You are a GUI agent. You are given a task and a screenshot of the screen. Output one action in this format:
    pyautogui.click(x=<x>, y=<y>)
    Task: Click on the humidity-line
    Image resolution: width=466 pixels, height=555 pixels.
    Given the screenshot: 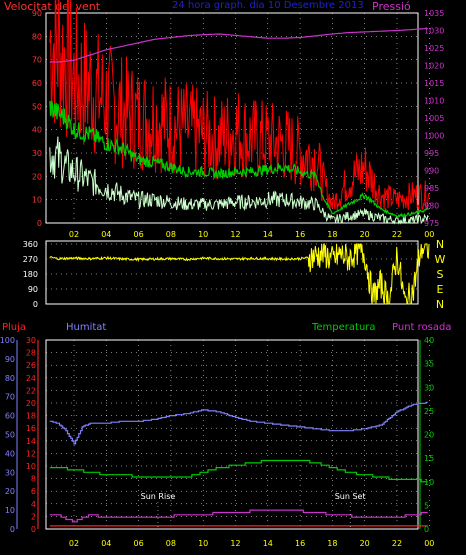 What is the action you would take?
    pyautogui.click(x=238, y=423)
    